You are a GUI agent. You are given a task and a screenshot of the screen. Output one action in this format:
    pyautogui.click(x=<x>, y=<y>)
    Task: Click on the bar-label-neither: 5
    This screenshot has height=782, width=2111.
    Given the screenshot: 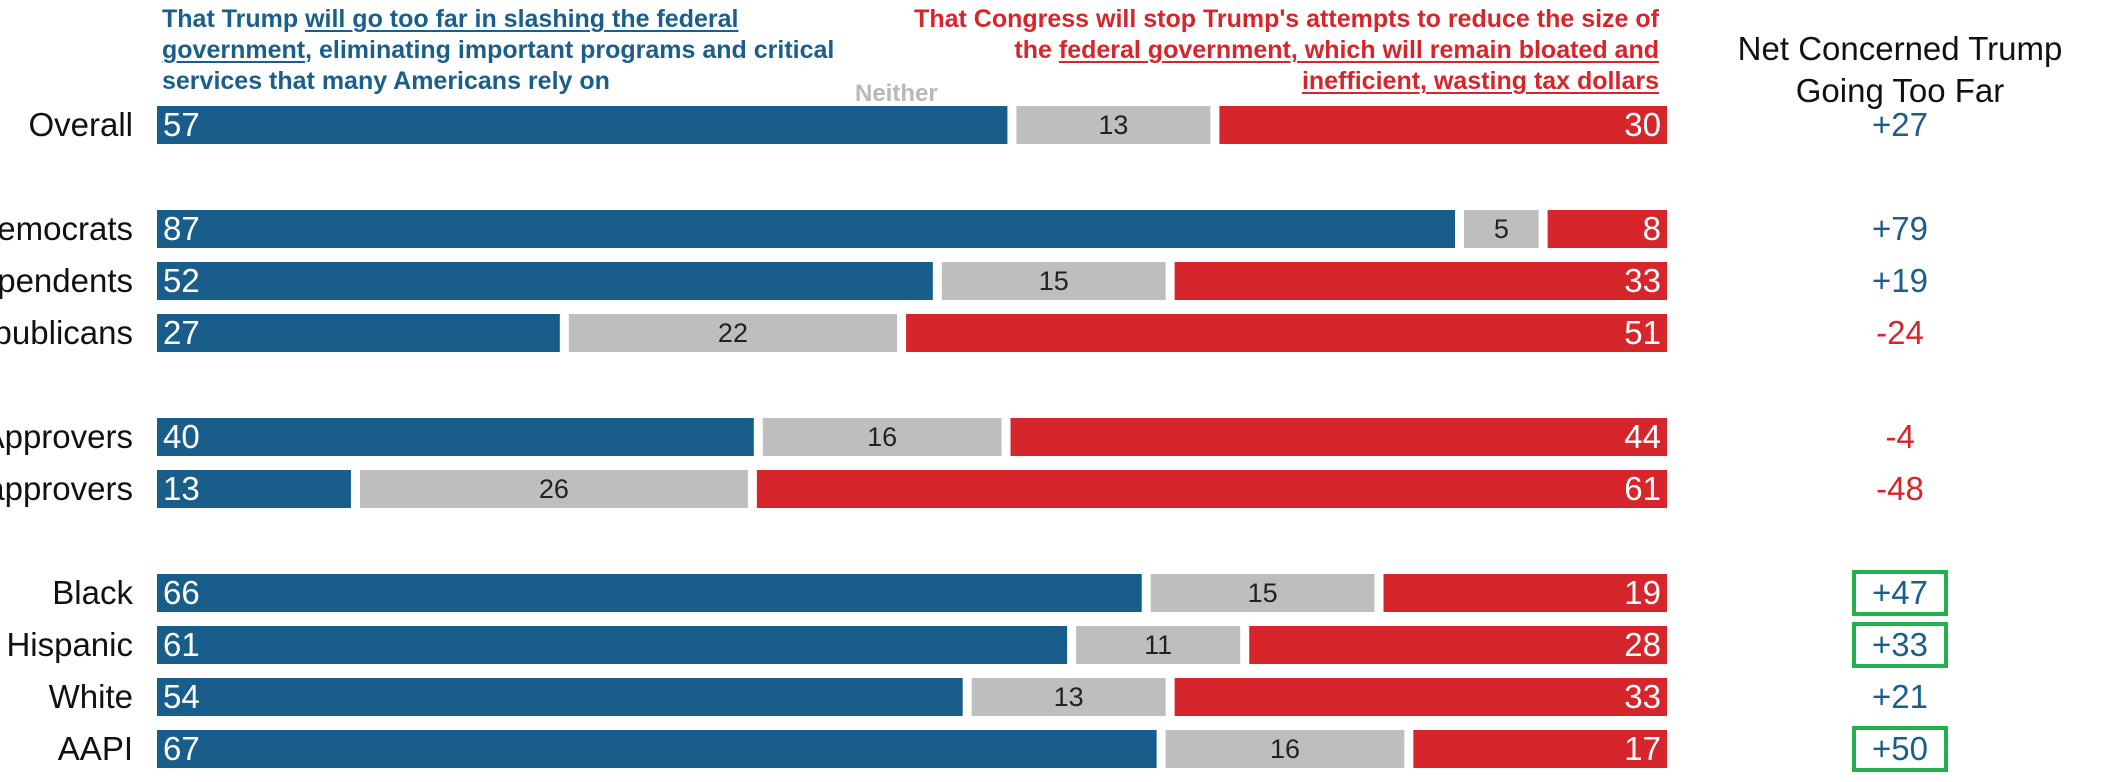 What is the action you would take?
    pyautogui.click(x=1501, y=229)
    